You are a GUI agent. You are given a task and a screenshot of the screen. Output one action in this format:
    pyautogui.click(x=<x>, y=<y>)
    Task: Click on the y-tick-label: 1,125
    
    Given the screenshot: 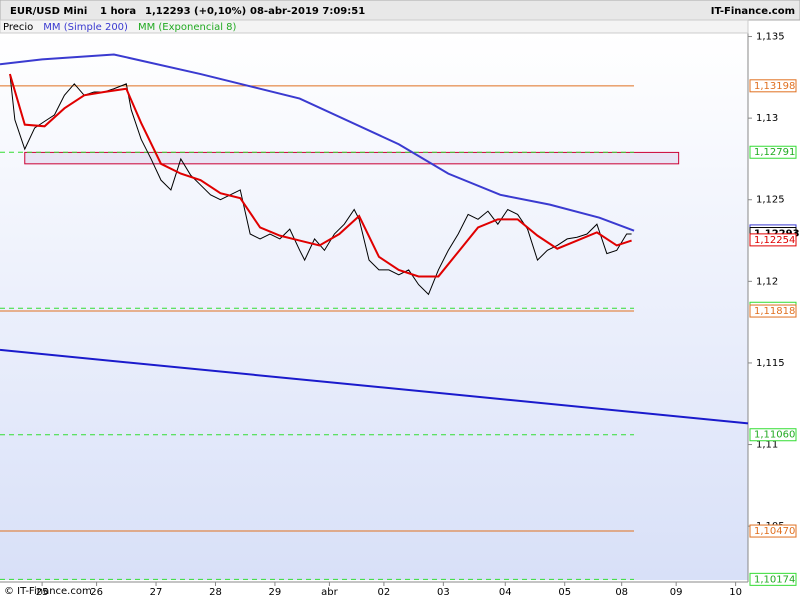 What is the action you would take?
    pyautogui.click(x=770, y=200)
    